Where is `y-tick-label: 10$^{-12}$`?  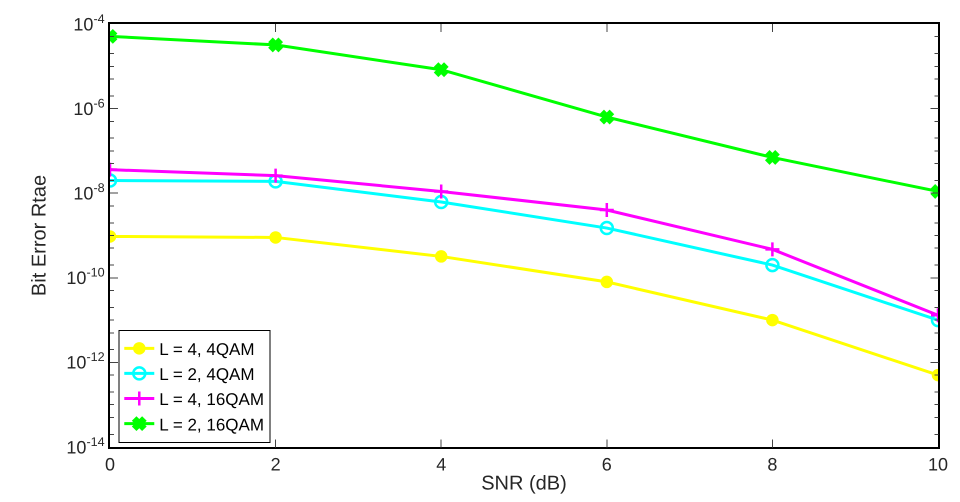 y-tick-label: 10$^{-12}$ is located at coordinates (85, 361).